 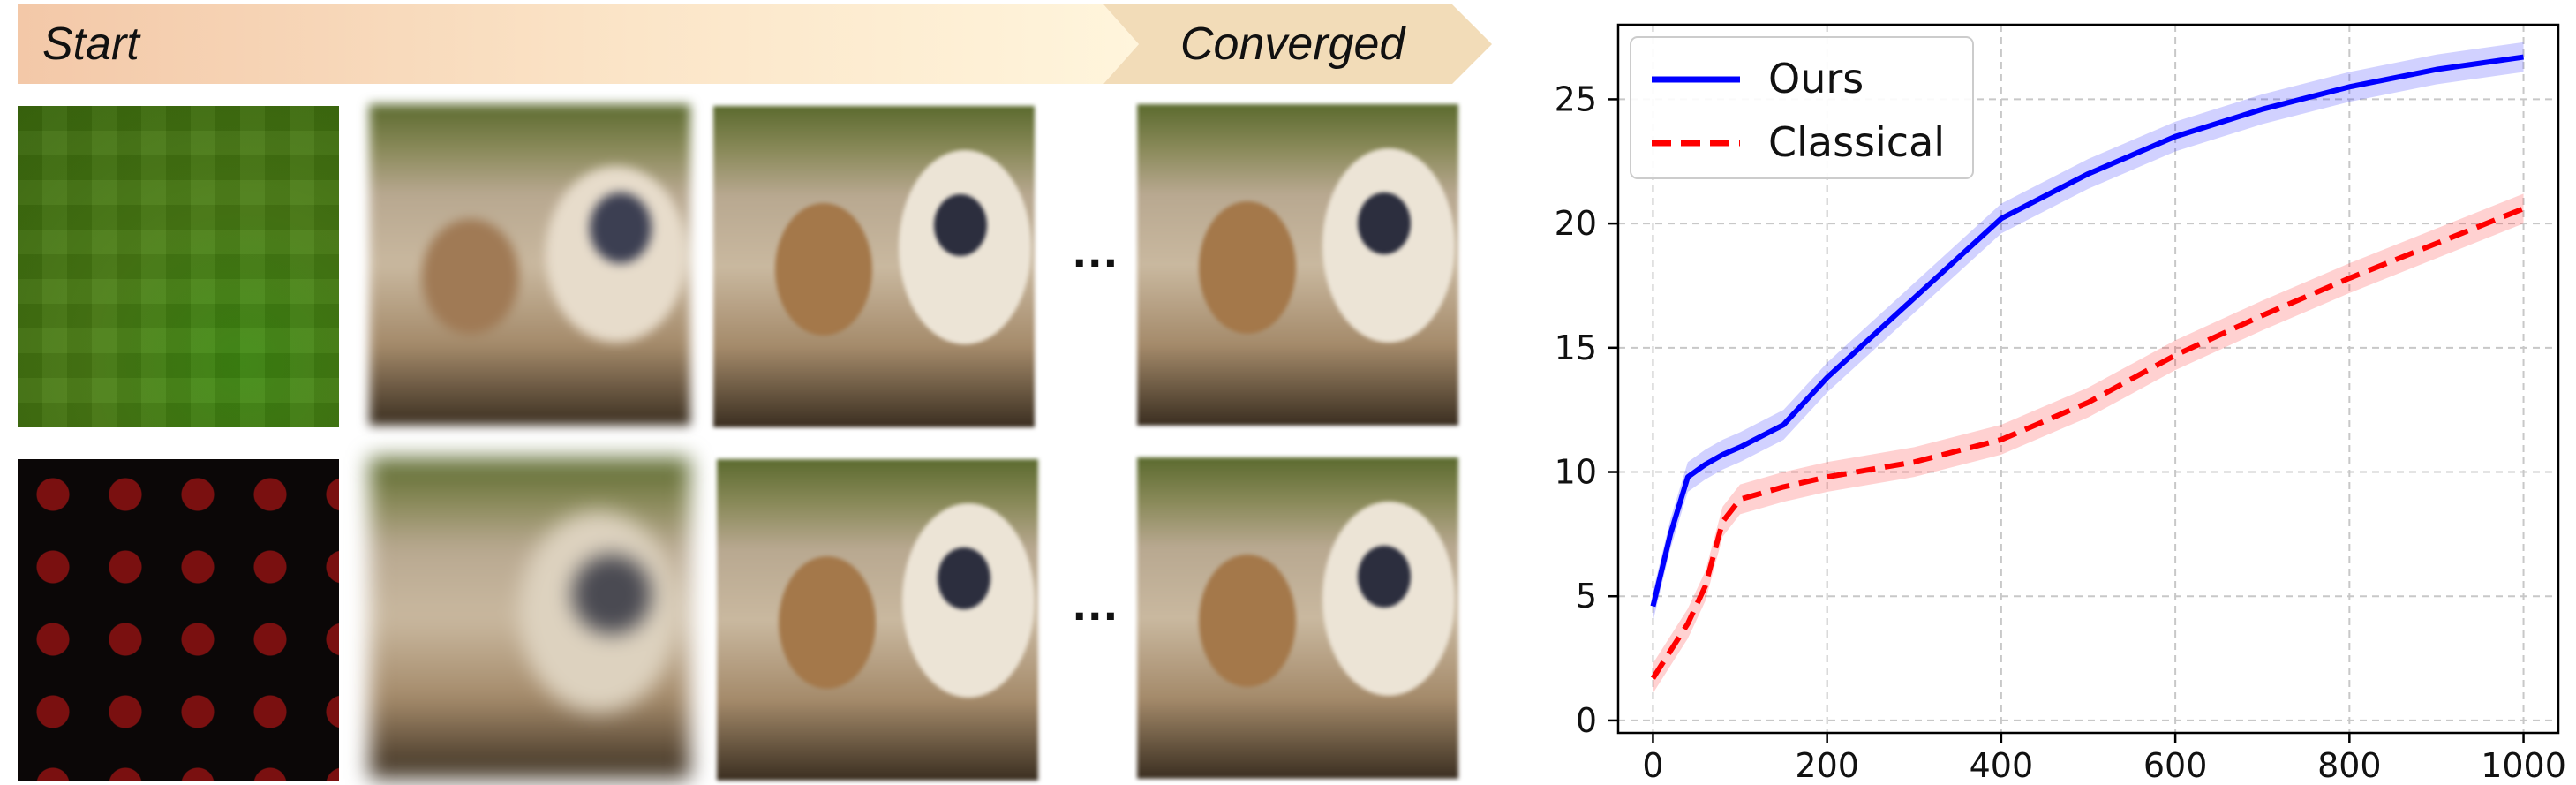 What do you see at coordinates (2175, 765) in the screenshot?
I see `x-tick-label: 600` at bounding box center [2175, 765].